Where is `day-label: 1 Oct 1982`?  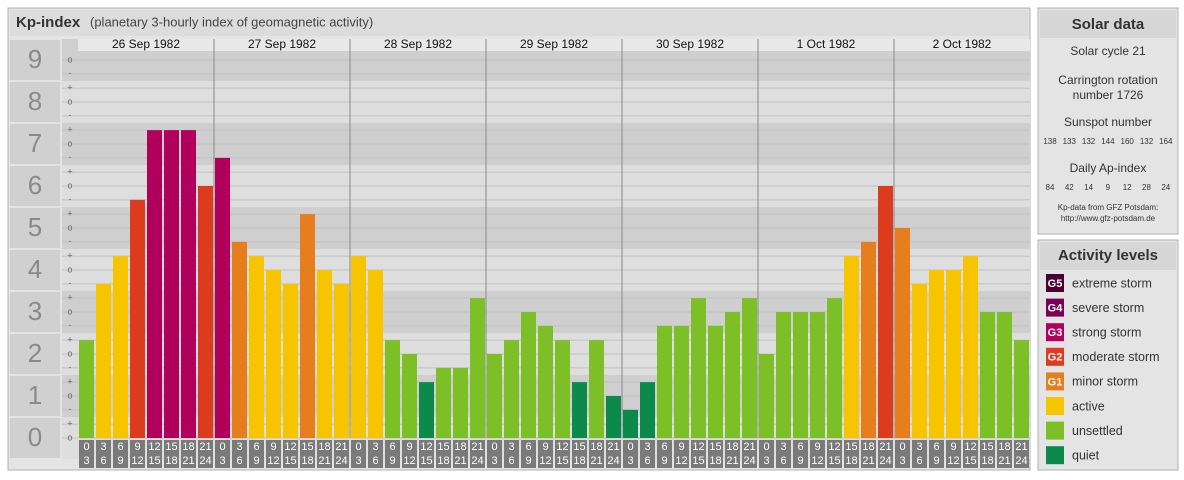 day-label: 1 Oct 1982 is located at coordinates (826, 44).